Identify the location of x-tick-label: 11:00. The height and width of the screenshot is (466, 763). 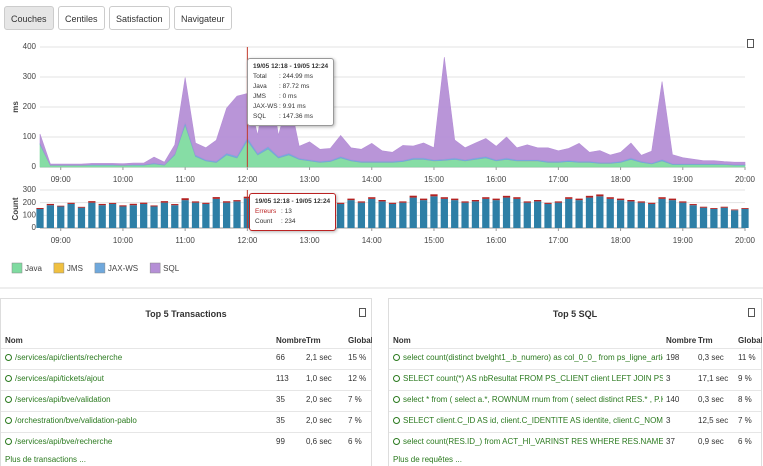
(185, 240).